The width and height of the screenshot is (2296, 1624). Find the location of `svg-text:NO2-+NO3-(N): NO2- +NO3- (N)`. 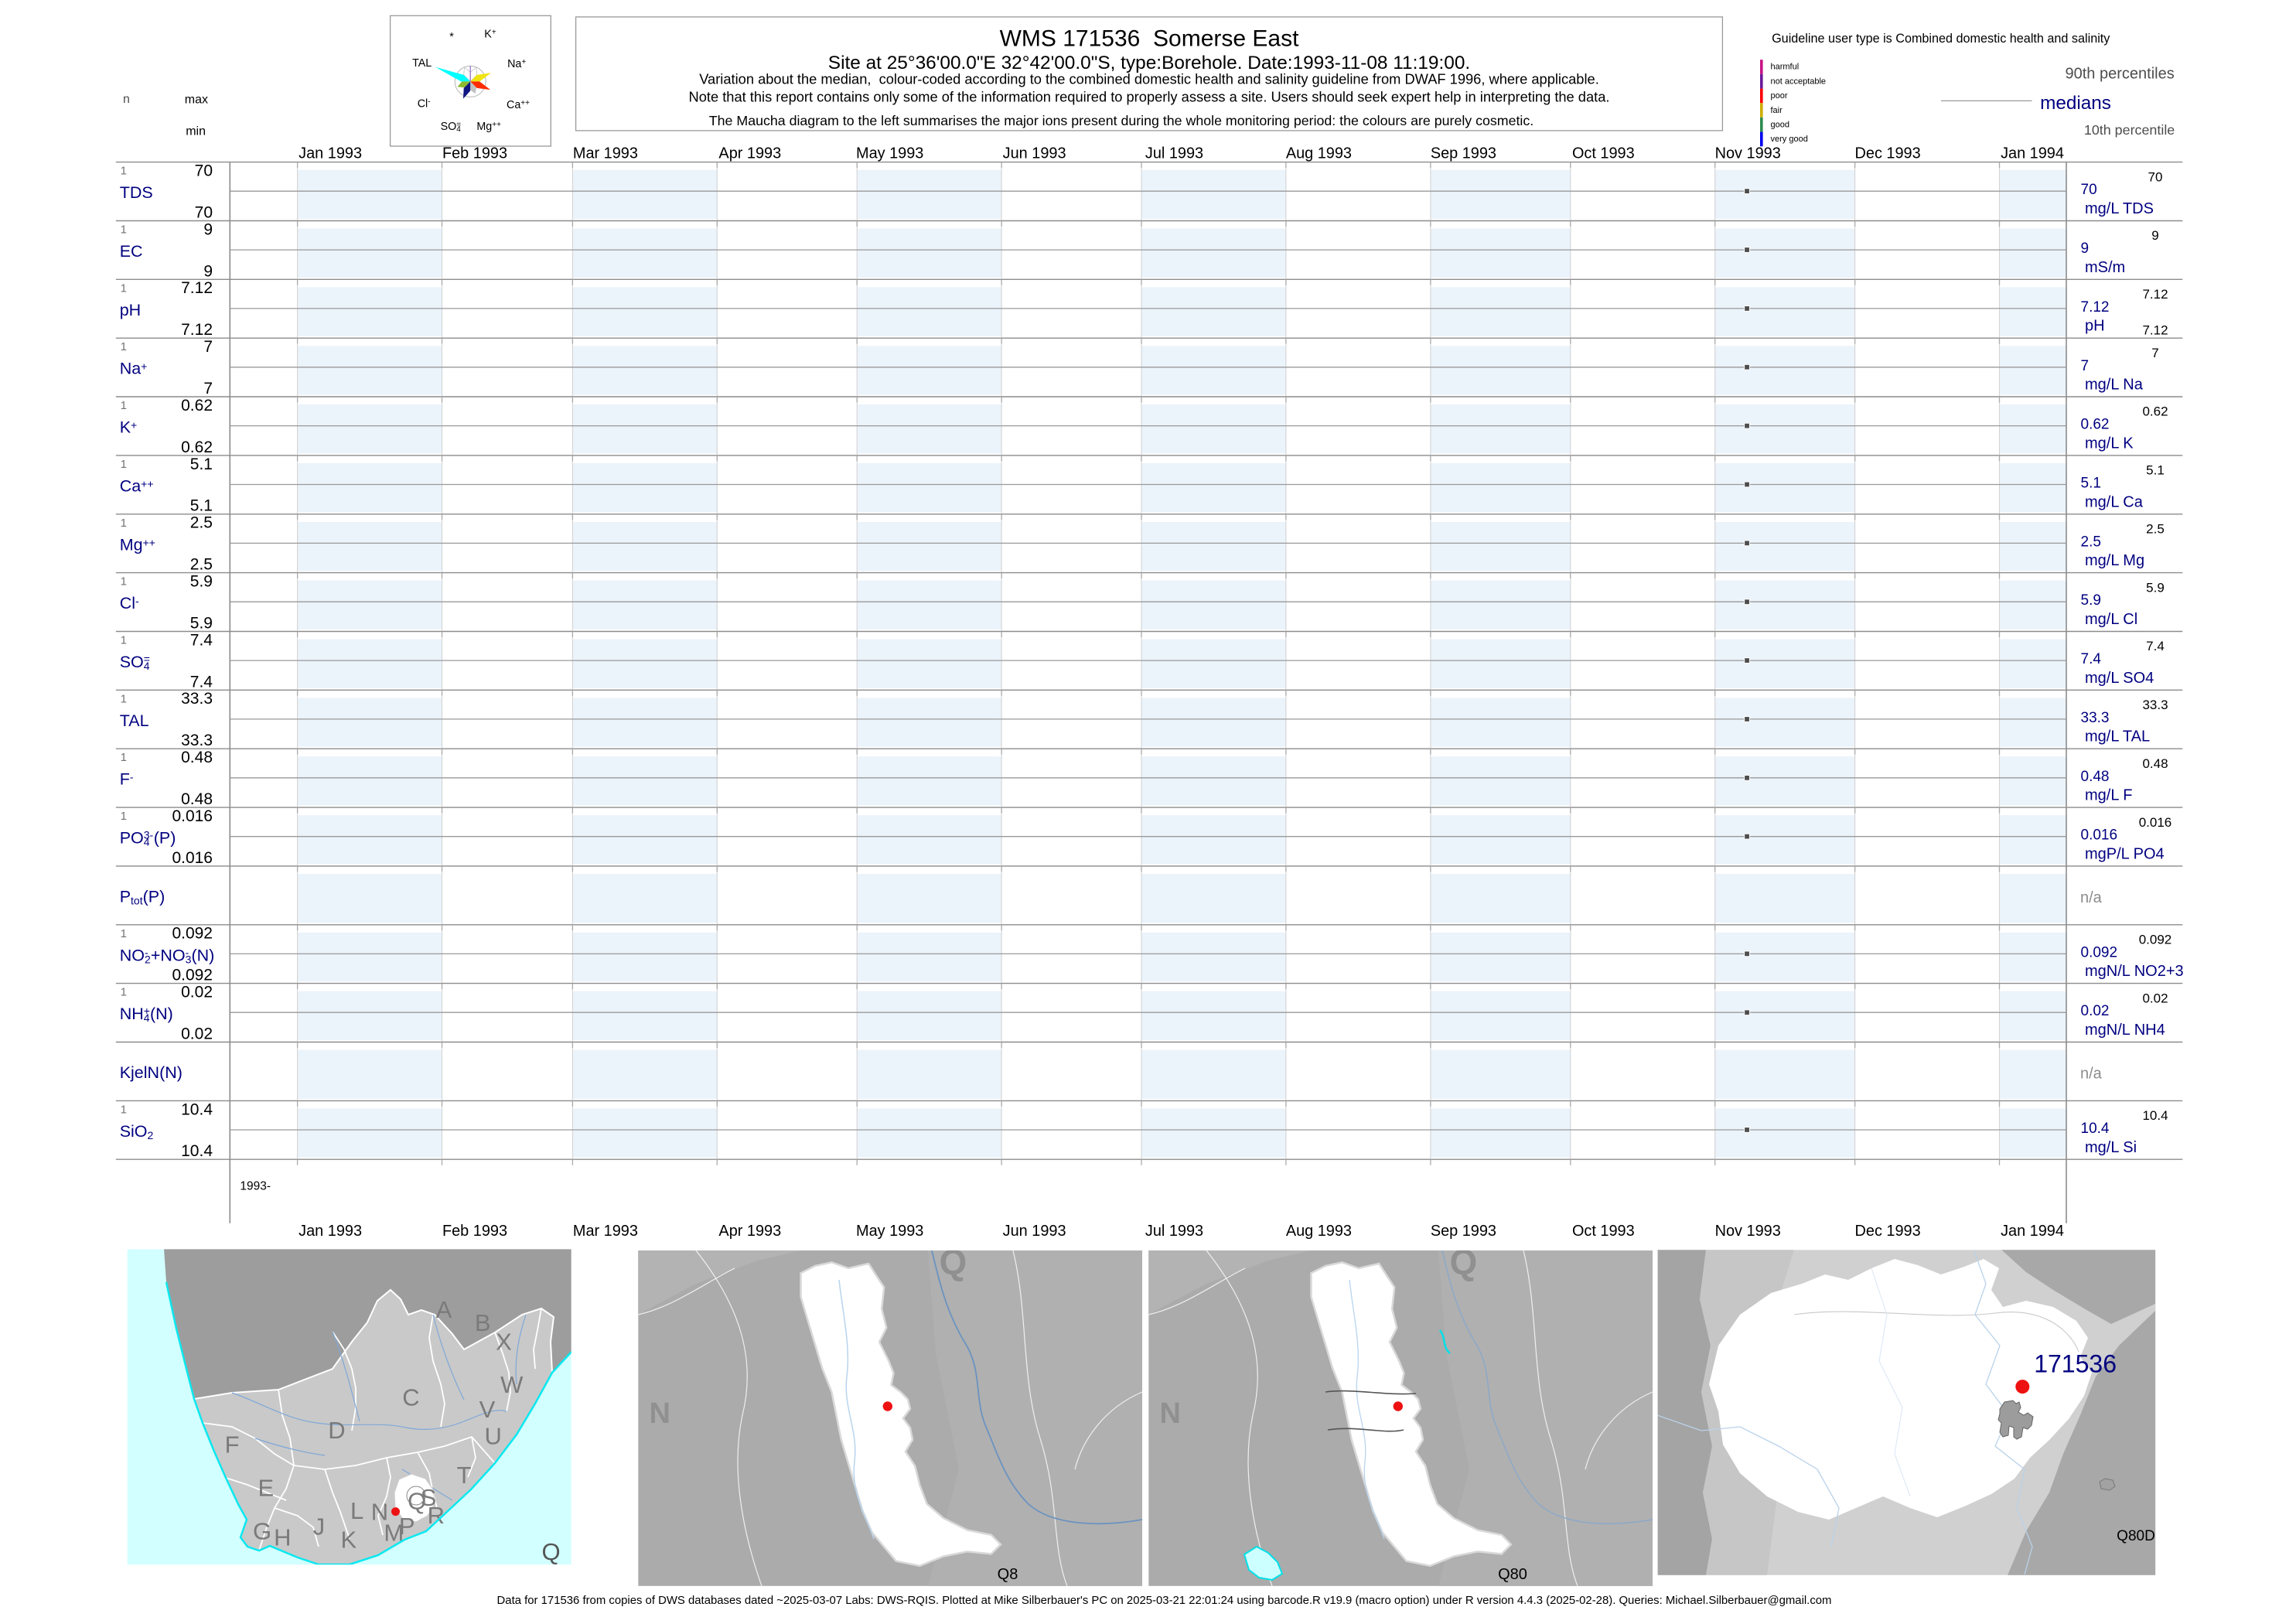

svg-text:NO2-+NO3-(N): NO2- +NO3- (N) is located at coordinates (167, 955).